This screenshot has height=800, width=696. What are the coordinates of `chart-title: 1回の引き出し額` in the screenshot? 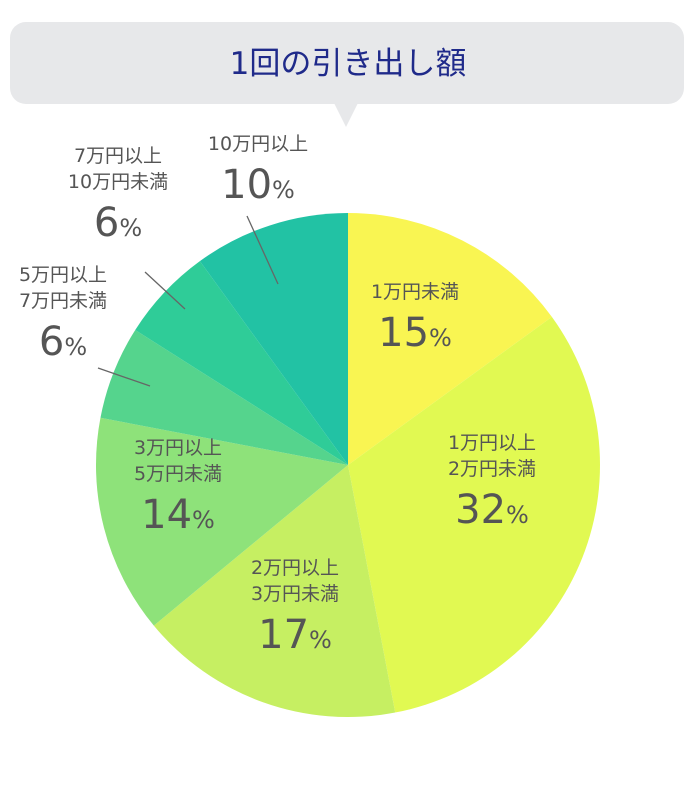 It's located at (348, 64).